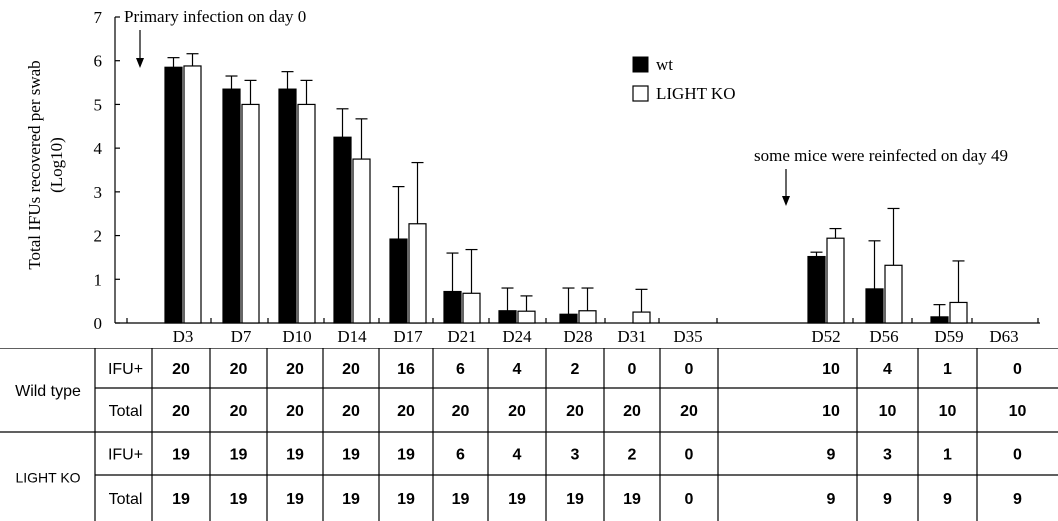 The height and width of the screenshot is (521, 1058). Describe the element at coordinates (98, 61) in the screenshot. I see `y-tick-label: 6` at that location.